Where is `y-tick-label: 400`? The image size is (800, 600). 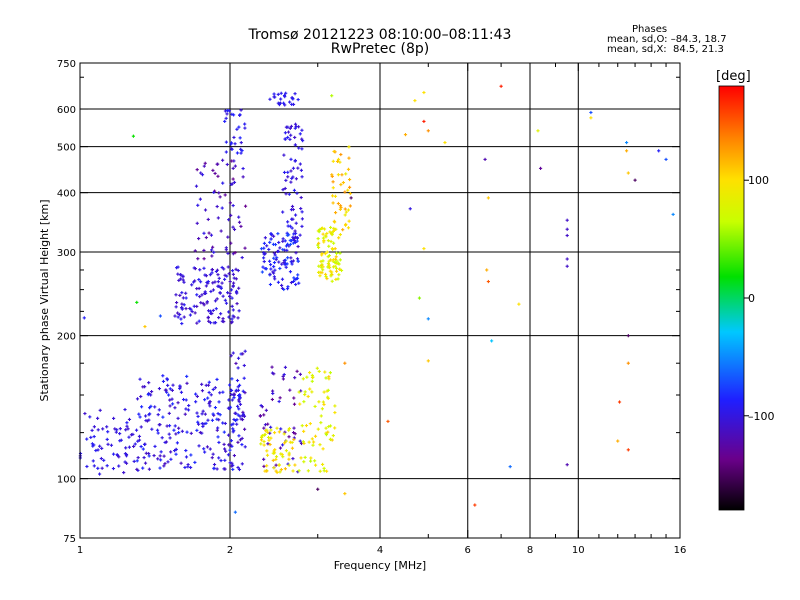
y-tick-label: 400 is located at coordinates (66, 194).